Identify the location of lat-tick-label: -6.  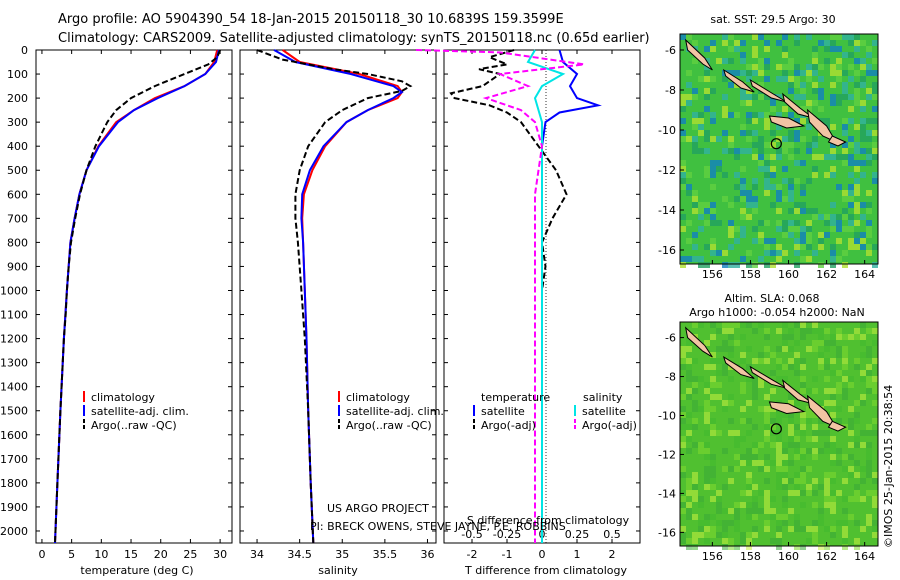
(670, 338).